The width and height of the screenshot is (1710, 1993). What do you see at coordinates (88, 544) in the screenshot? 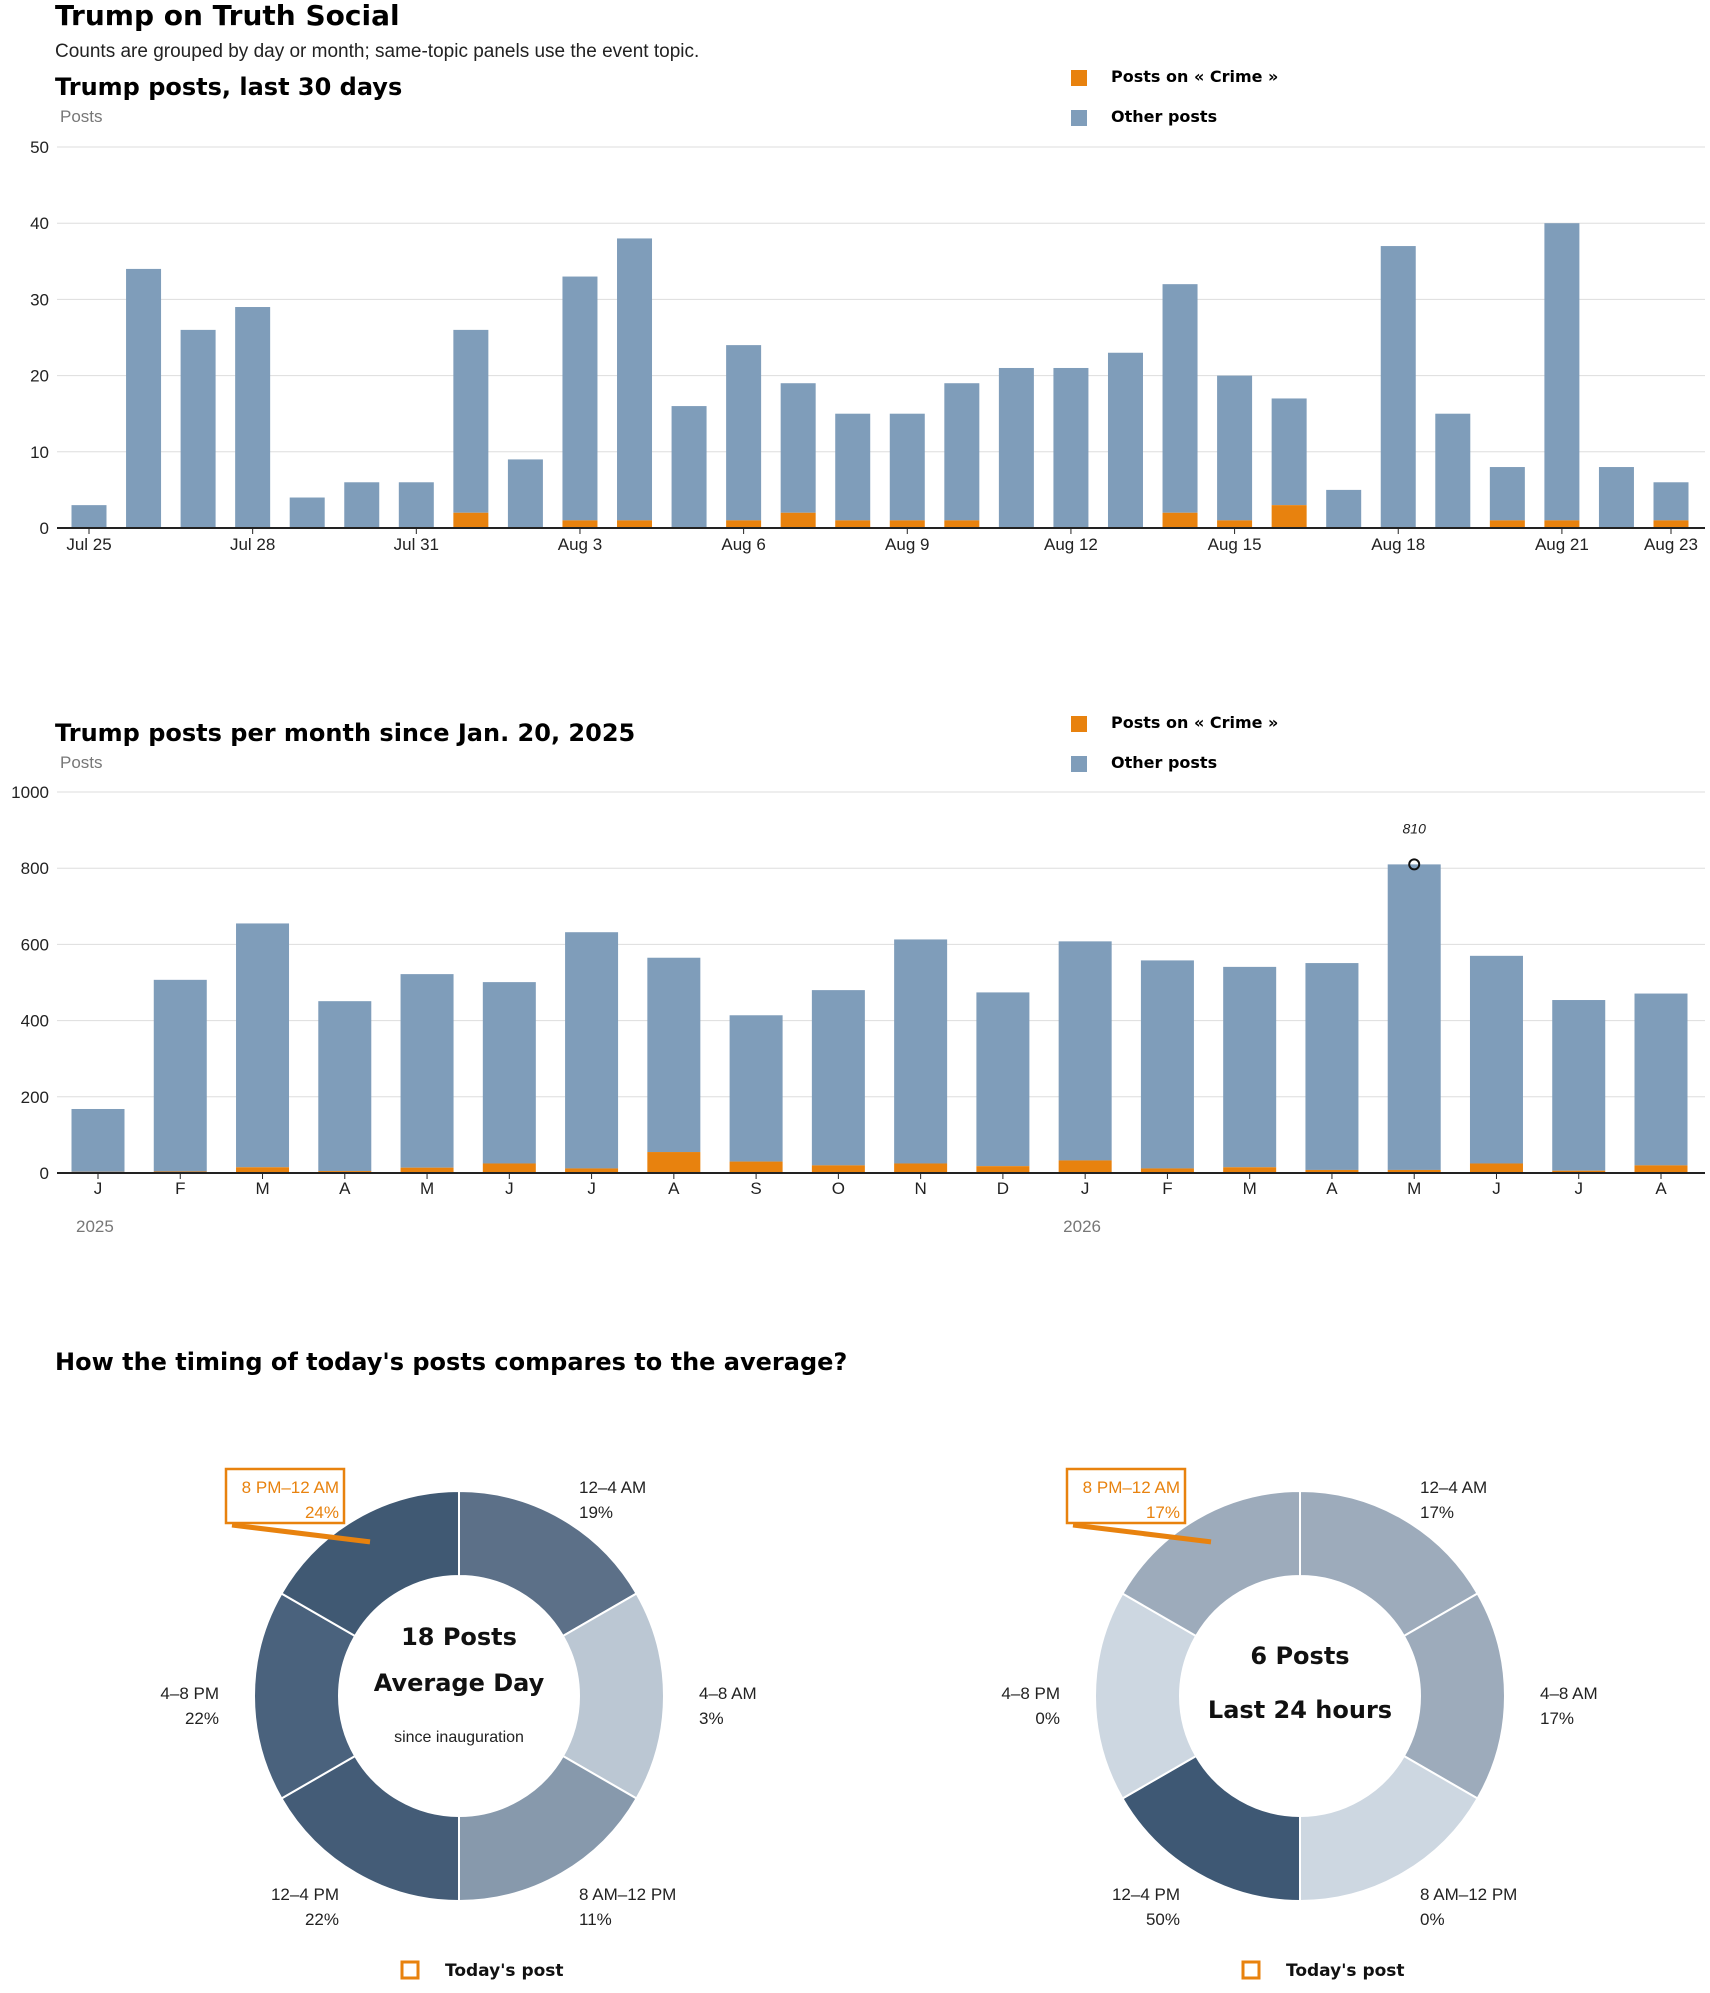
I see `x-tick-label: Jul 25` at bounding box center [88, 544].